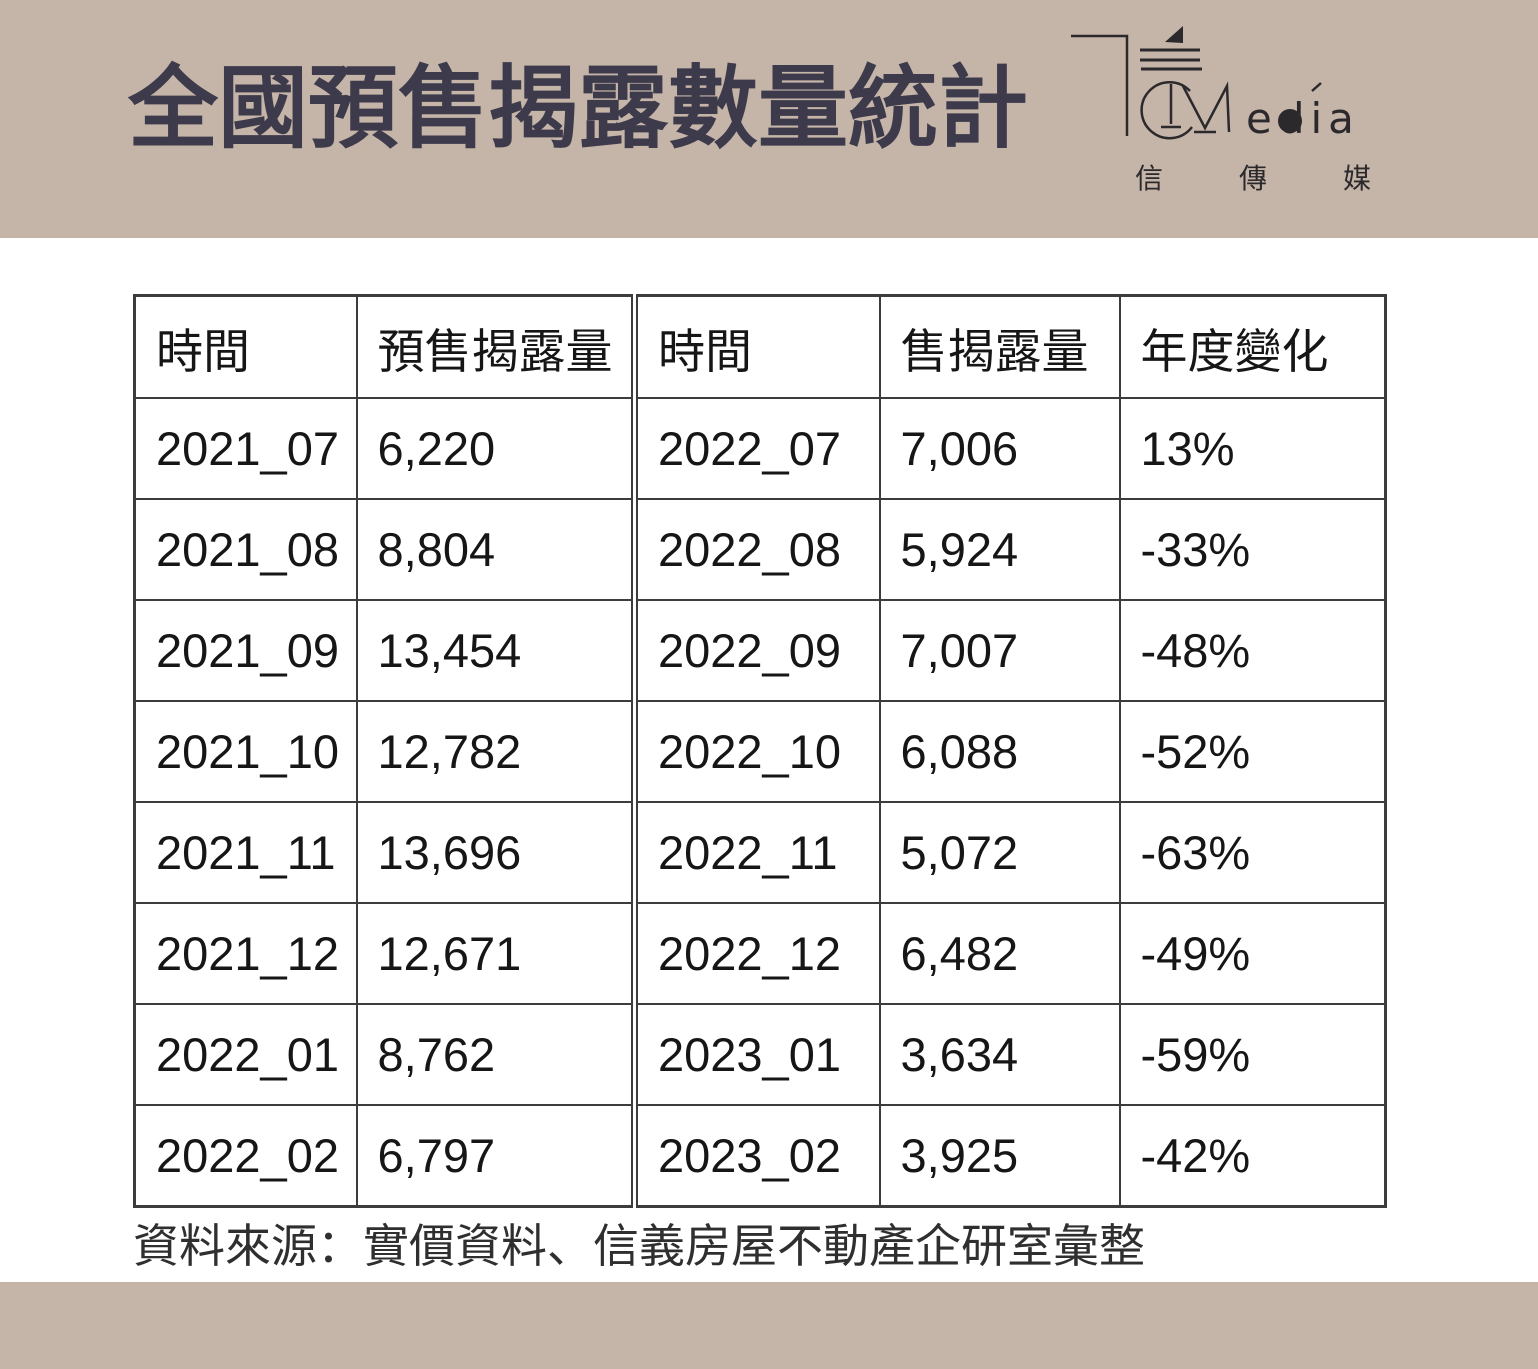 The height and width of the screenshot is (1369, 1538). I want to click on cell-time-left: 2021_08, so click(245, 549).